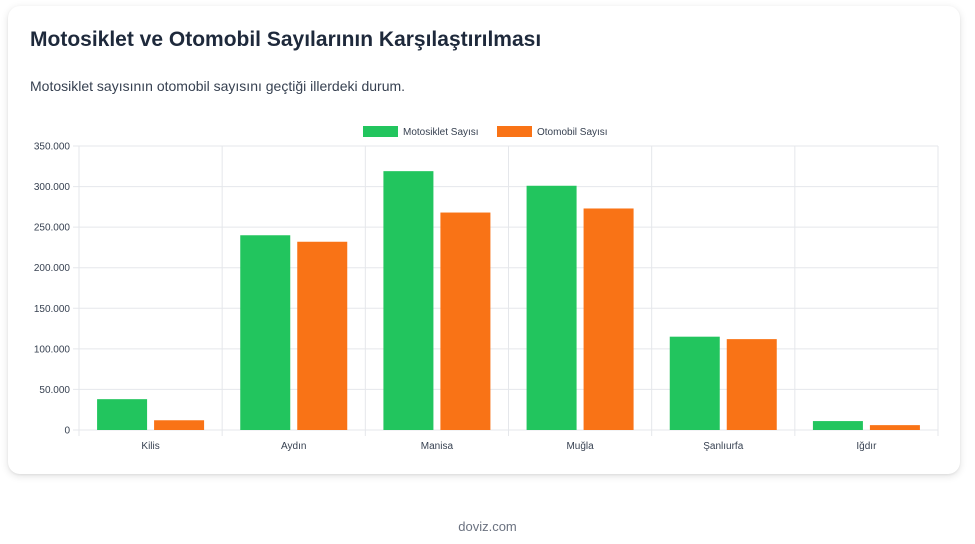  I want to click on footer-brand: doviz.com, so click(487, 526).